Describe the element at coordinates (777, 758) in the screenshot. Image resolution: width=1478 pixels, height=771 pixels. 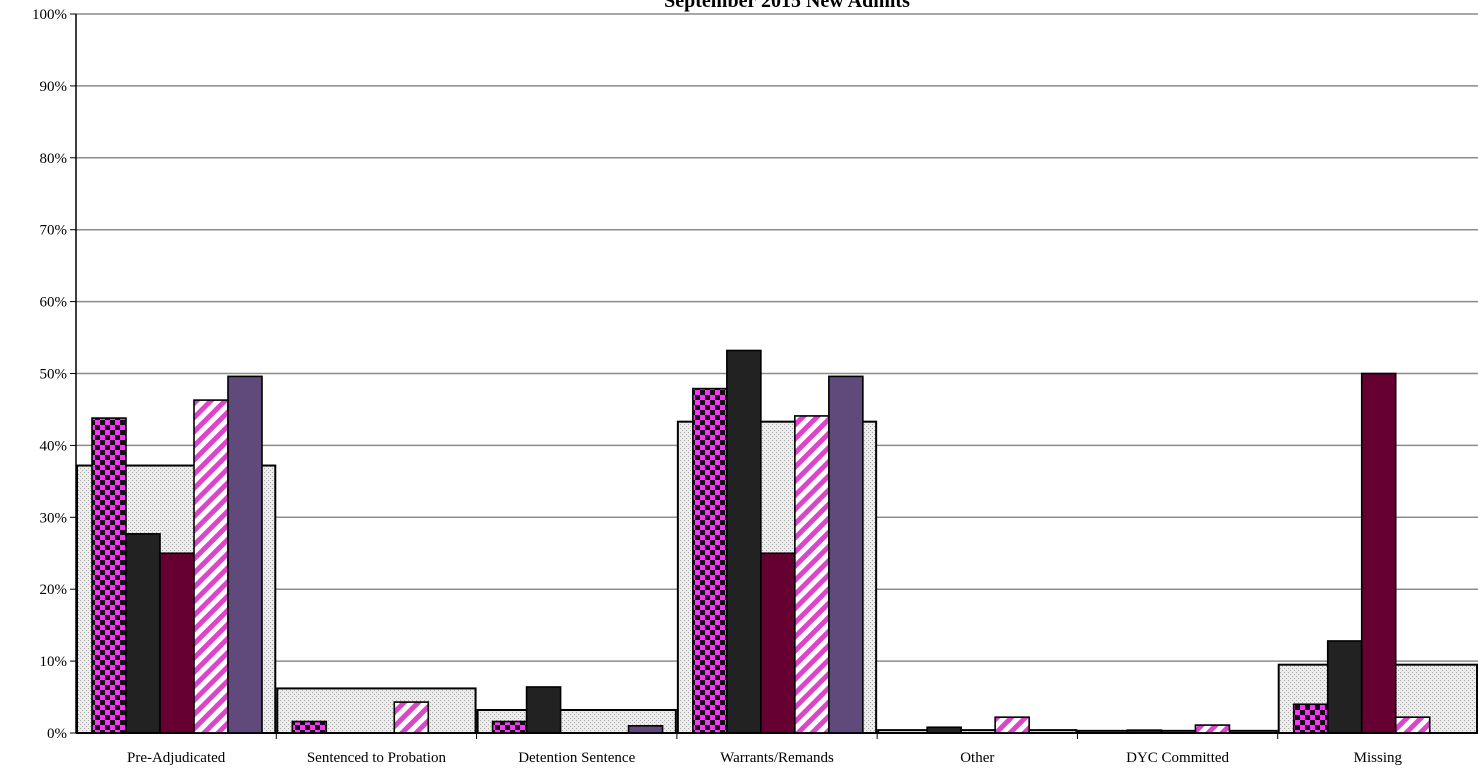
I see `x-tick-label: Warrants/Remands` at that location.